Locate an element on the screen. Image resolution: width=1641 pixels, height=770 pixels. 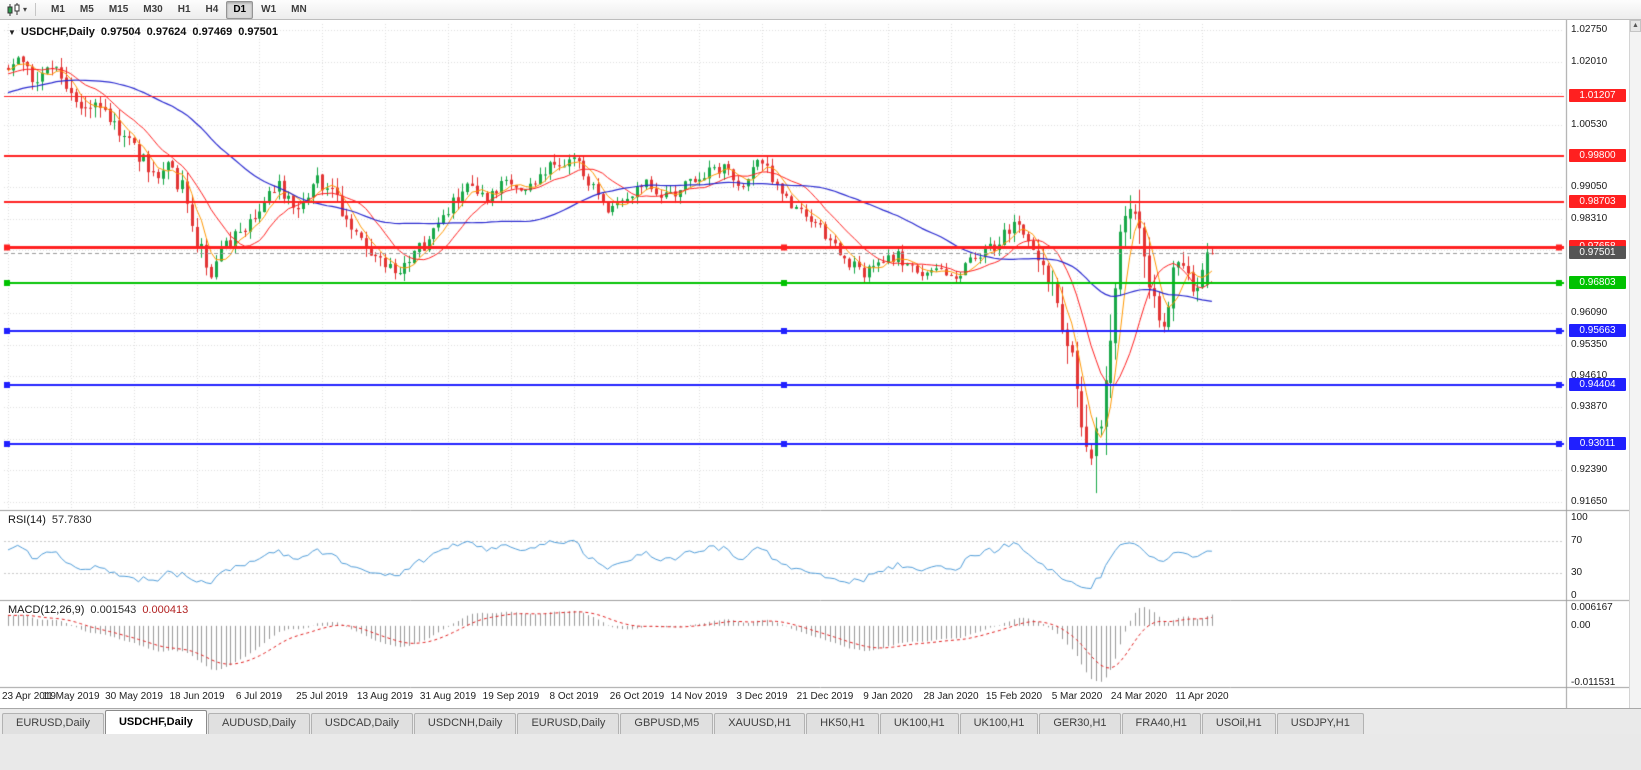
date-label: 26 Oct 2019 is located at coordinates (637, 696).